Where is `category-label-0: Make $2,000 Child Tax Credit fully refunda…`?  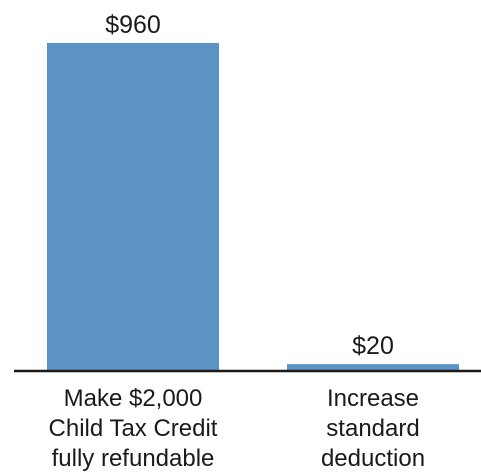
category-label-0: Make $2,000 Child Tax Credit fully refunda… is located at coordinates (133, 428).